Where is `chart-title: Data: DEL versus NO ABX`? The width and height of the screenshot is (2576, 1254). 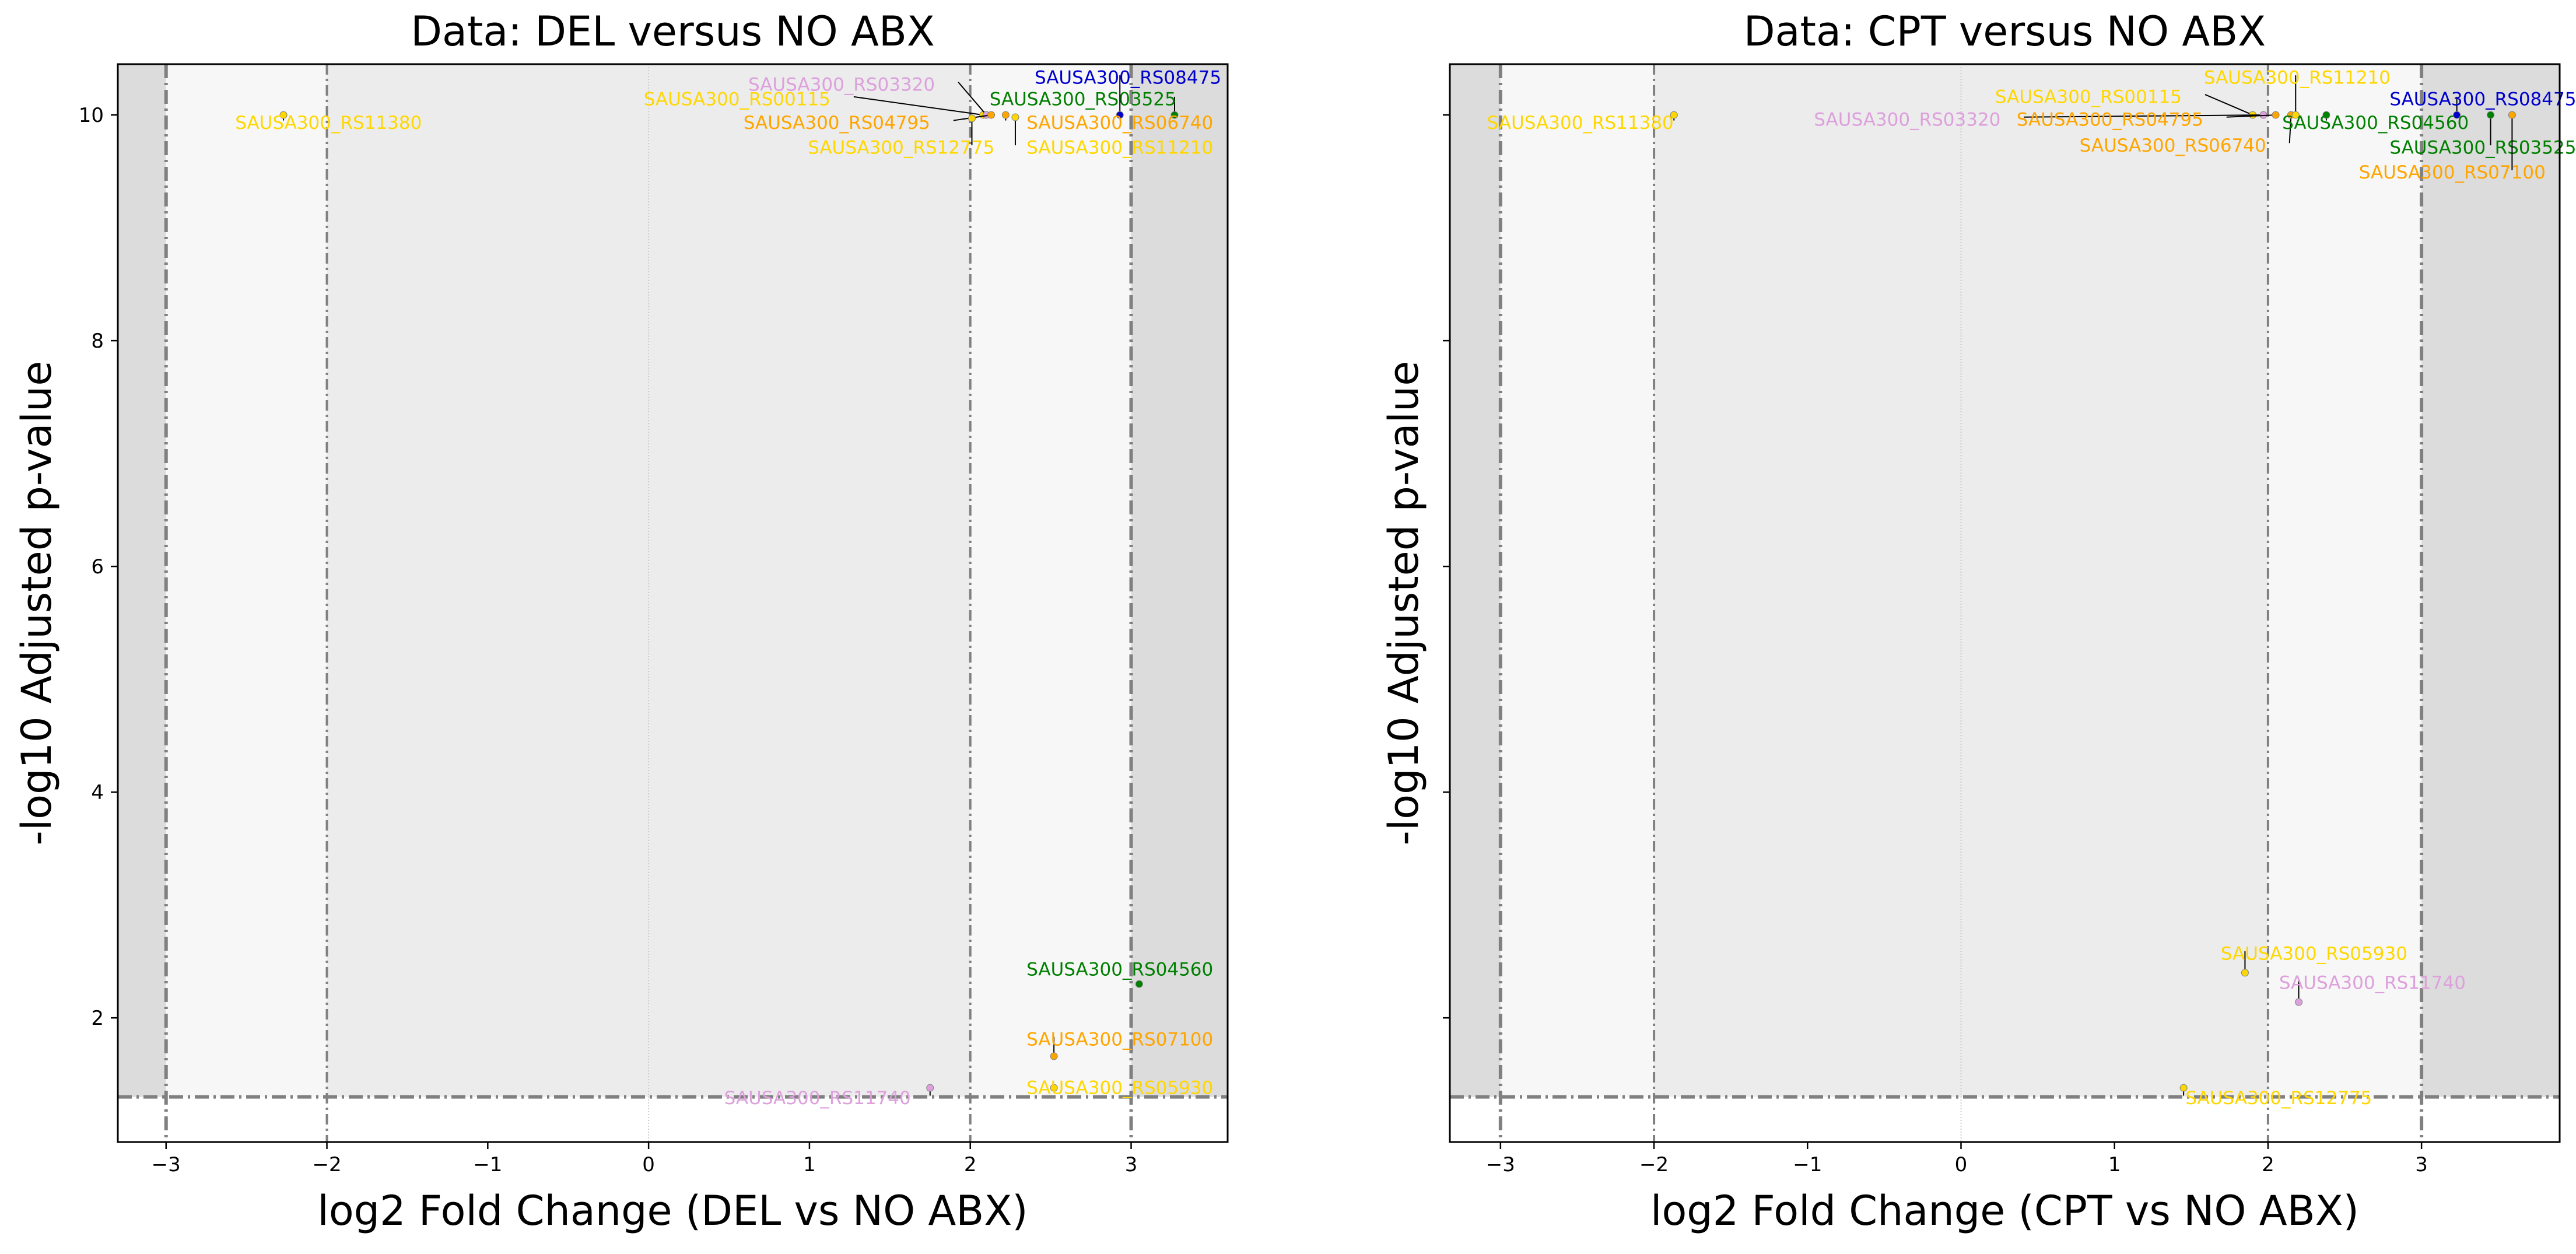 chart-title: Data: DEL versus NO ABX is located at coordinates (673, 31).